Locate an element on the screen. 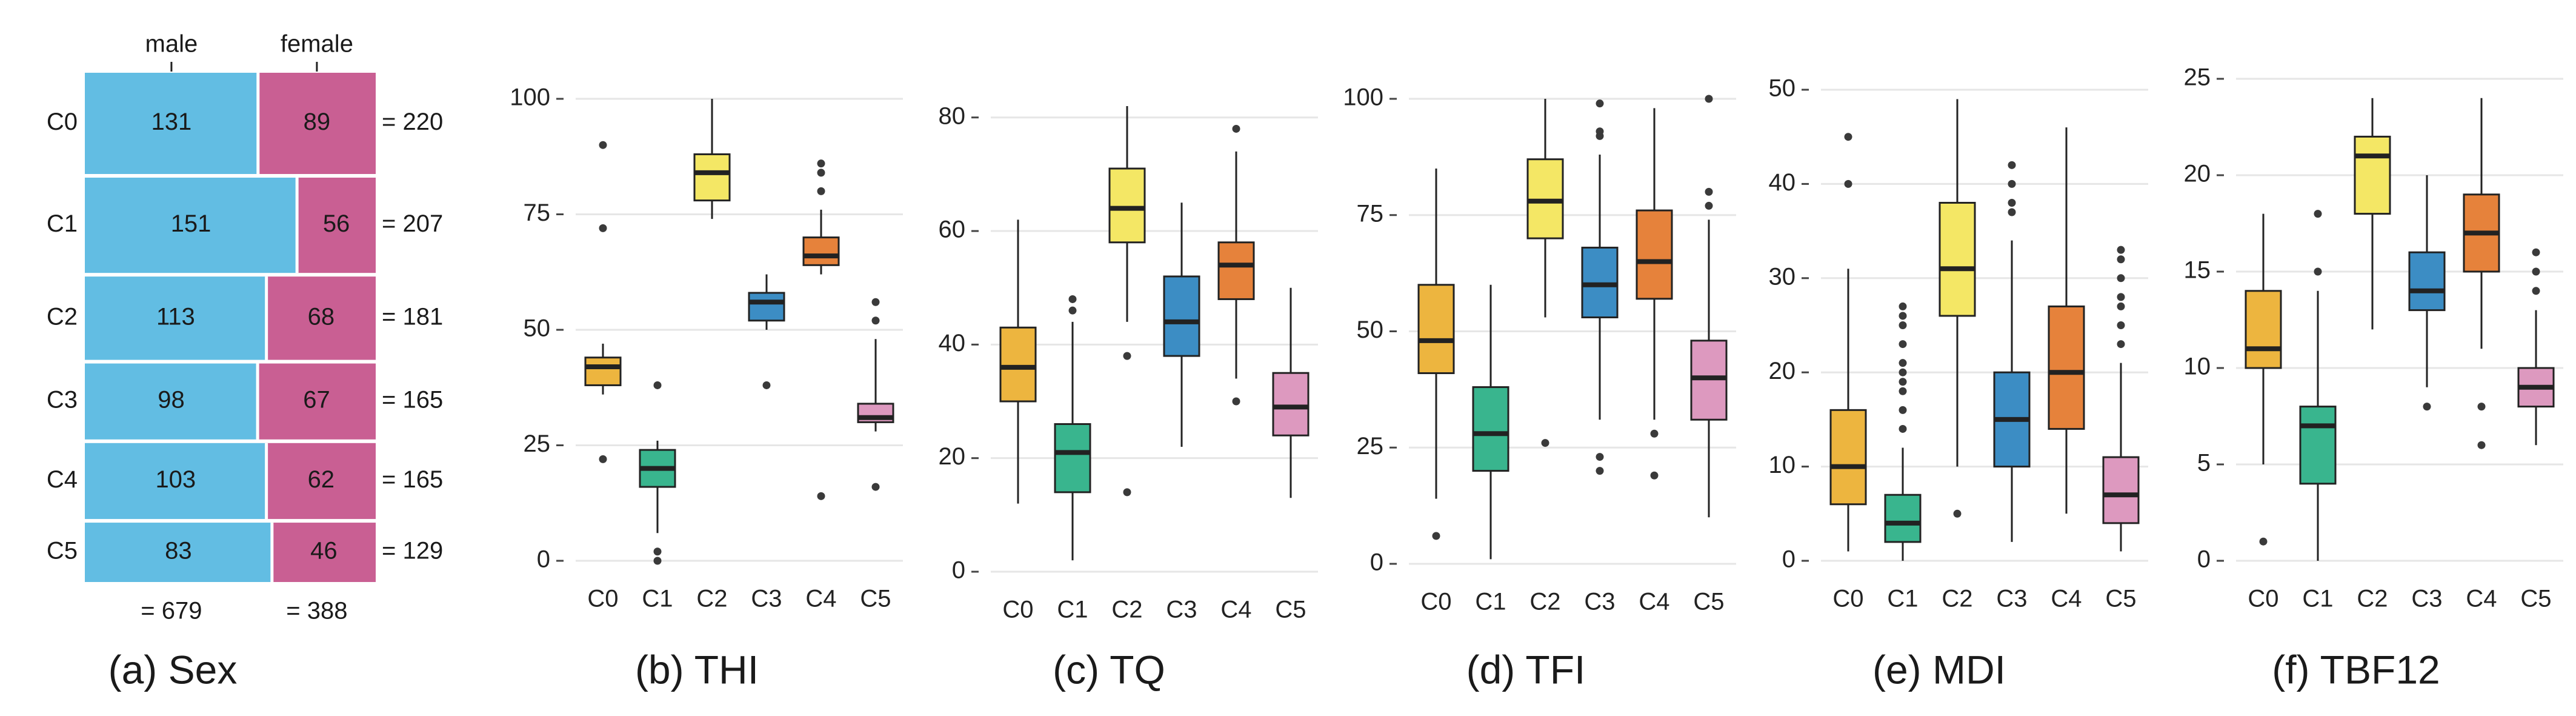 This screenshot has height=716, width=2576. mosaic-value-female: 67 is located at coordinates (316, 400).